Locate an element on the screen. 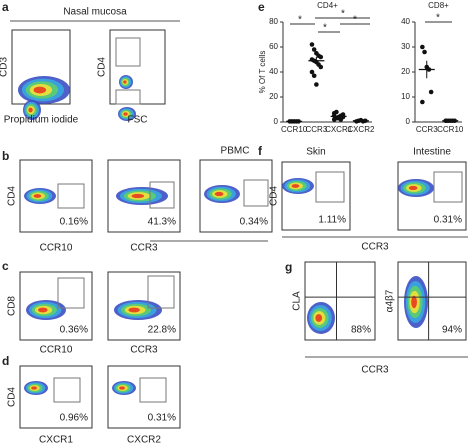 This screenshot has width=474, height=444. percent-label: 1.11% is located at coordinates (332, 220).